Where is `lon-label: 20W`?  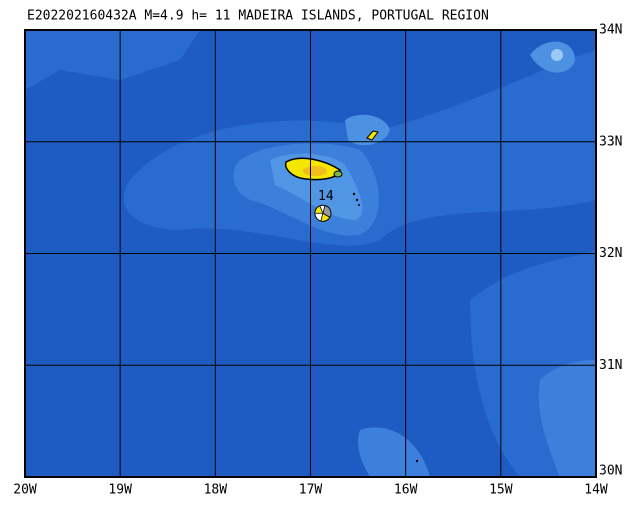
lon-label: 20W is located at coordinates (25, 490).